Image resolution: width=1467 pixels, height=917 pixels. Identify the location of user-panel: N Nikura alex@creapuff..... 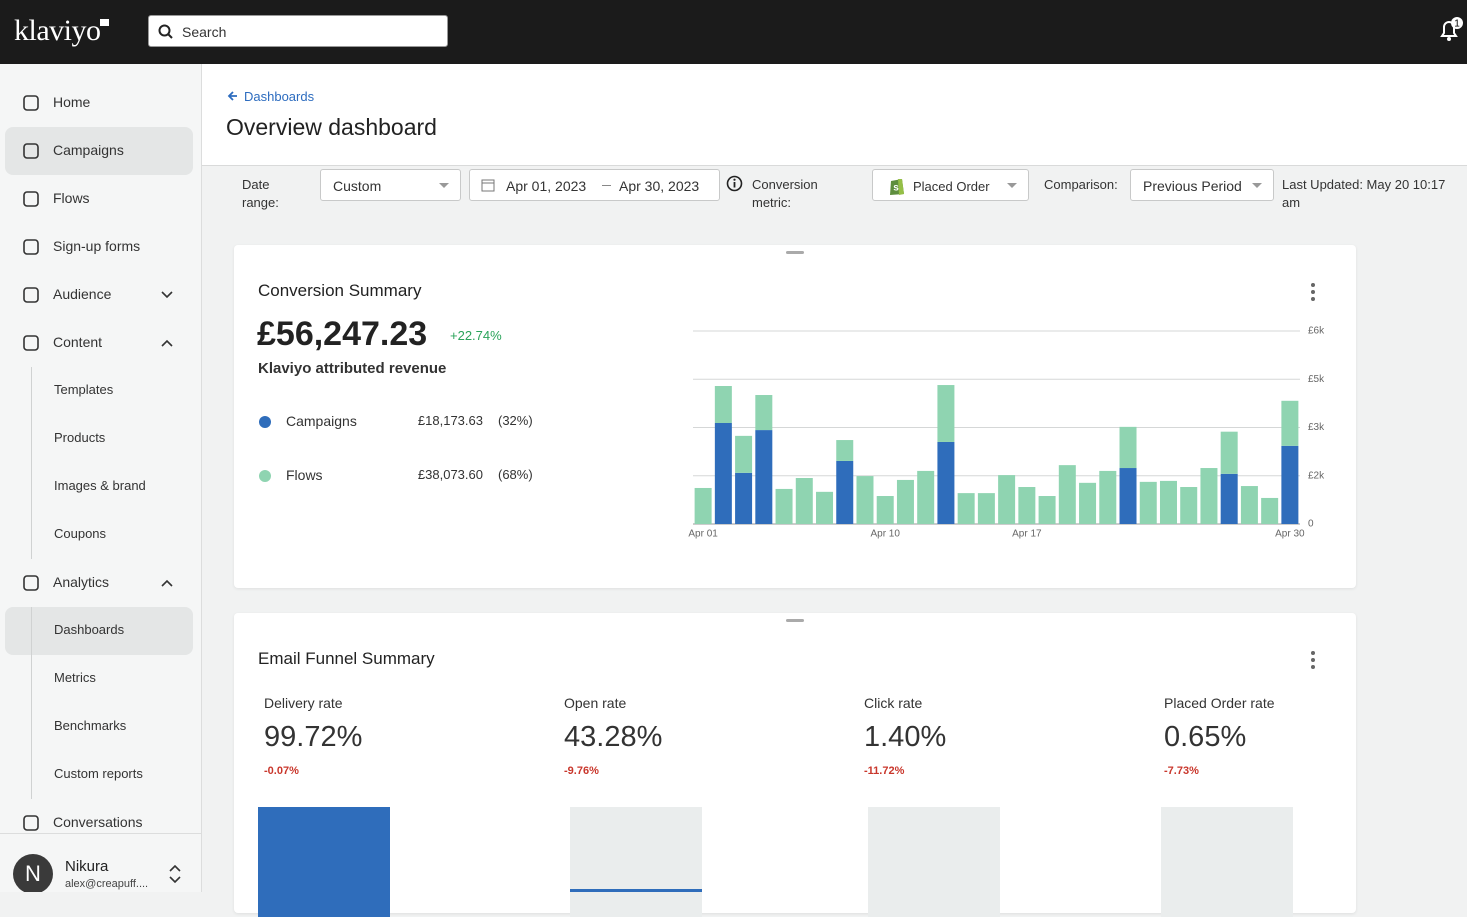
(100, 862).